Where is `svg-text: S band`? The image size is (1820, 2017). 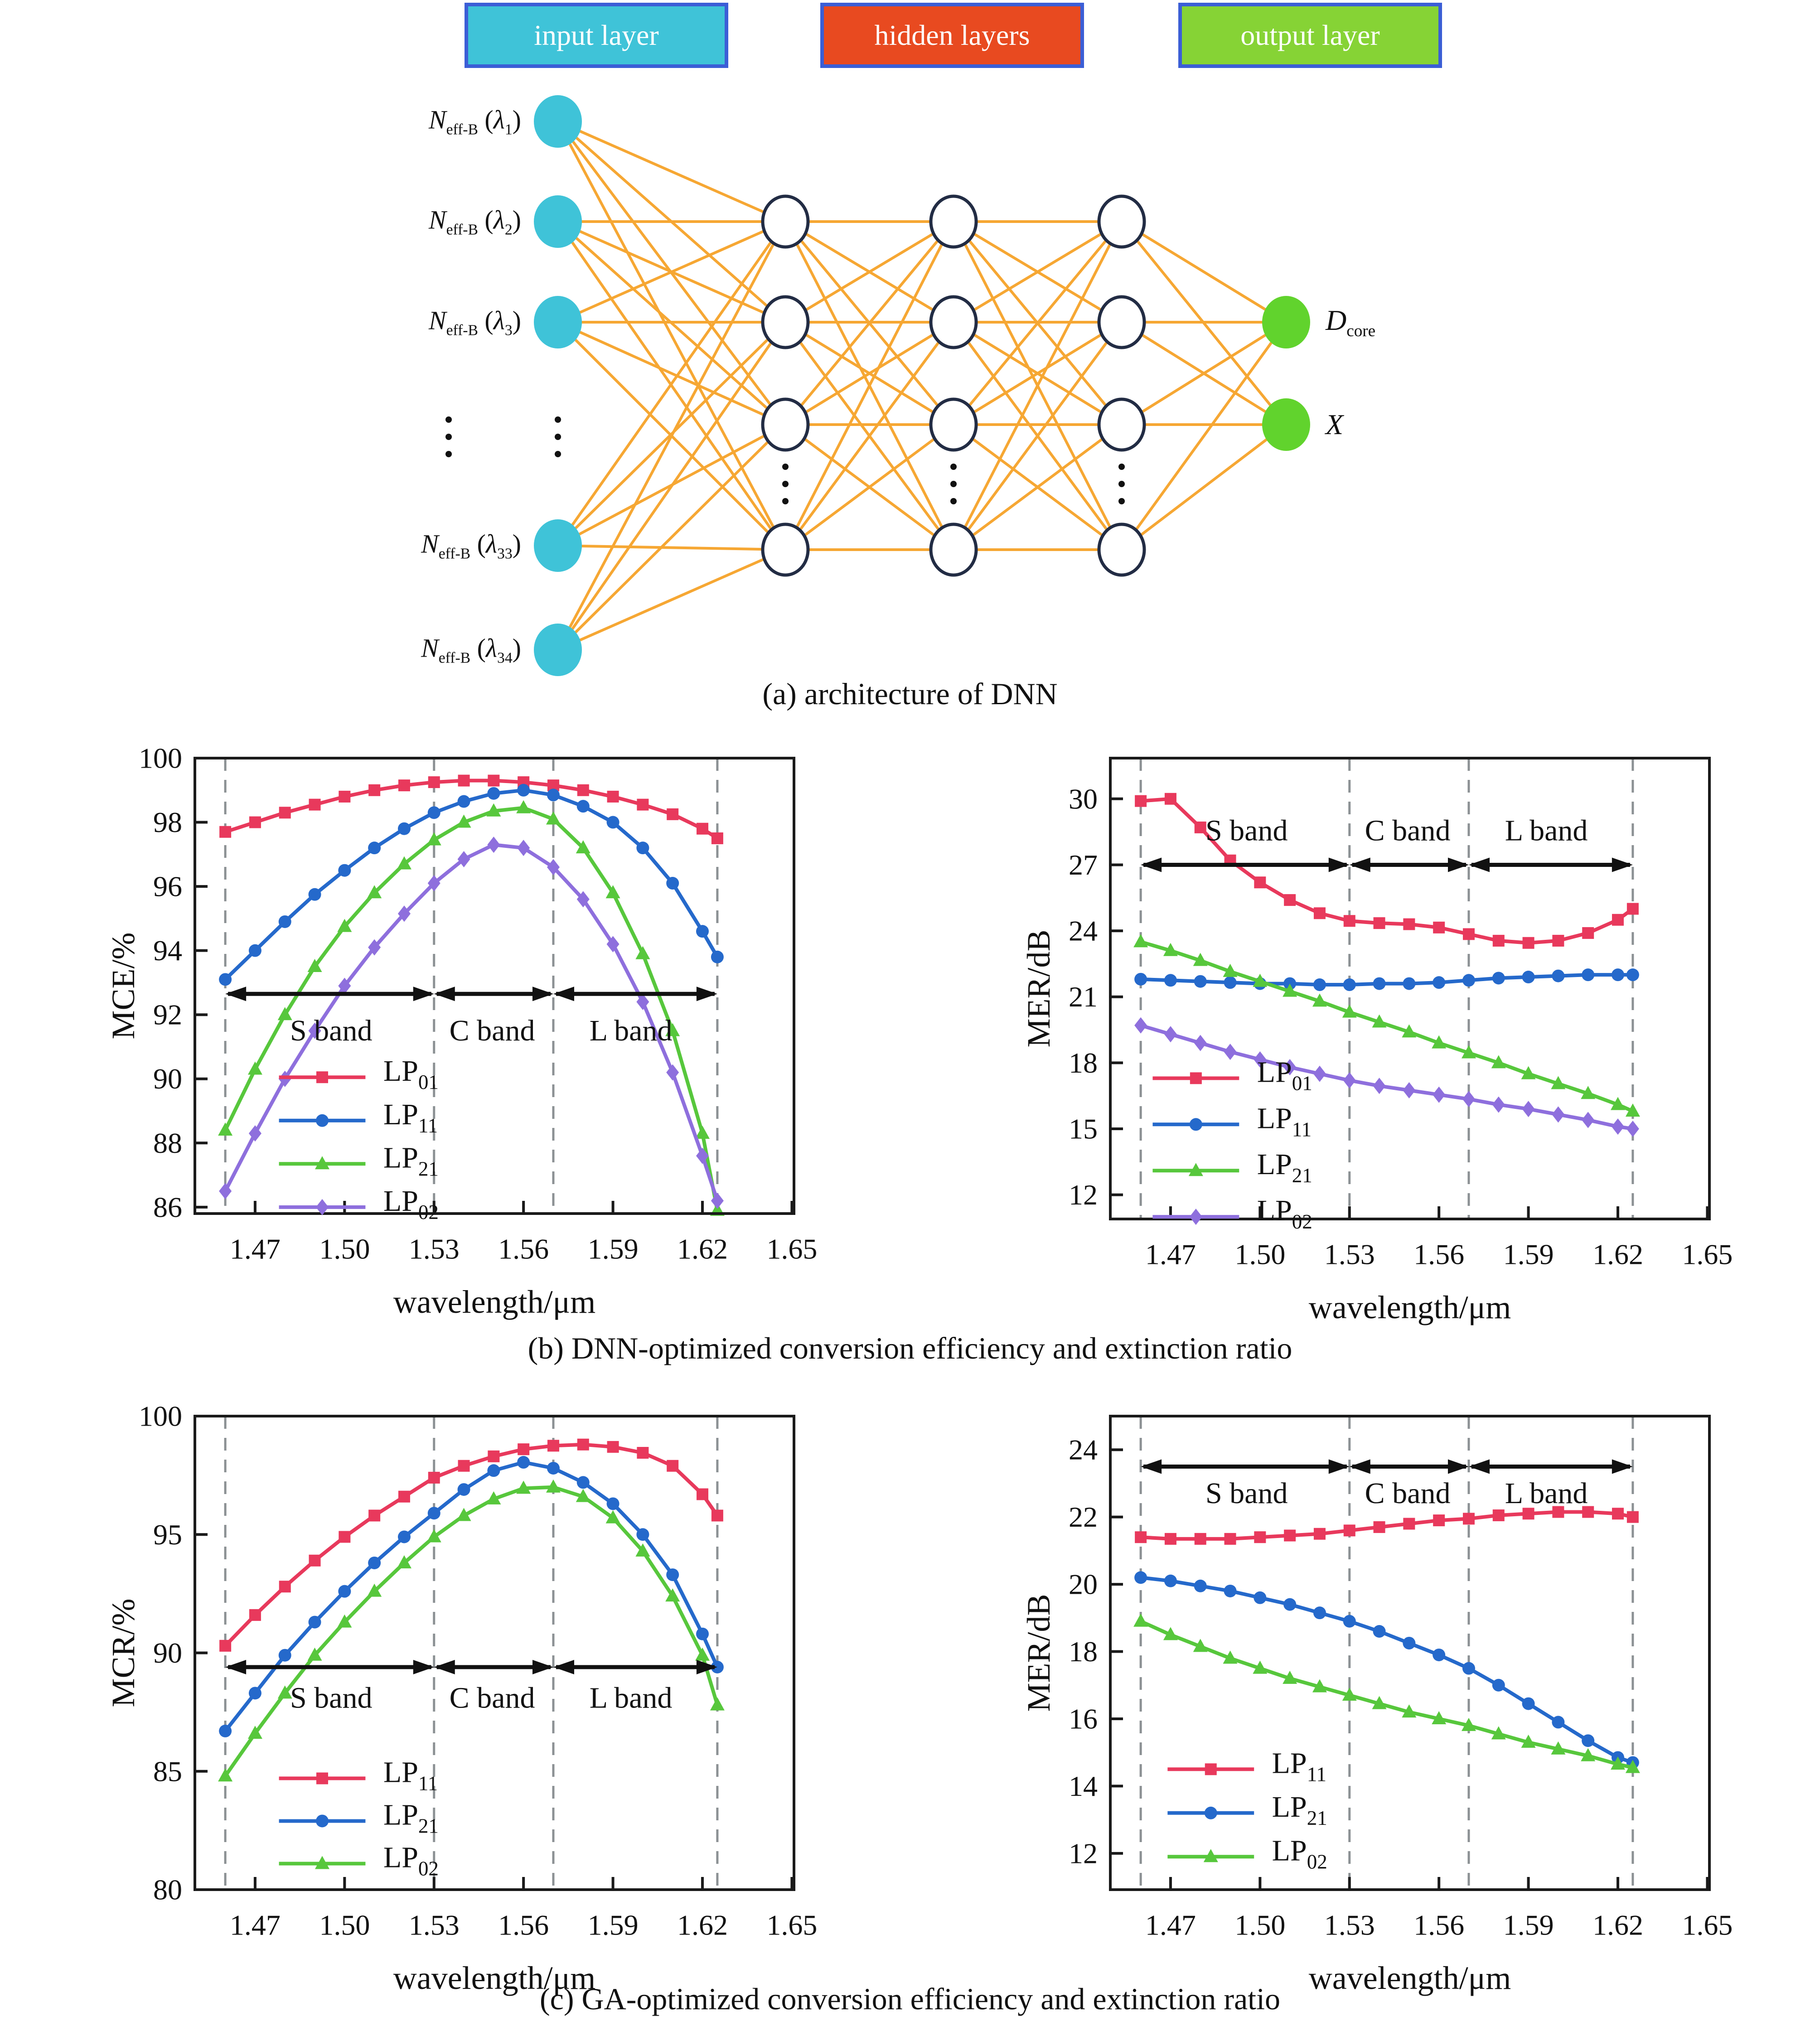 svg-text: S band is located at coordinates (1246, 830).